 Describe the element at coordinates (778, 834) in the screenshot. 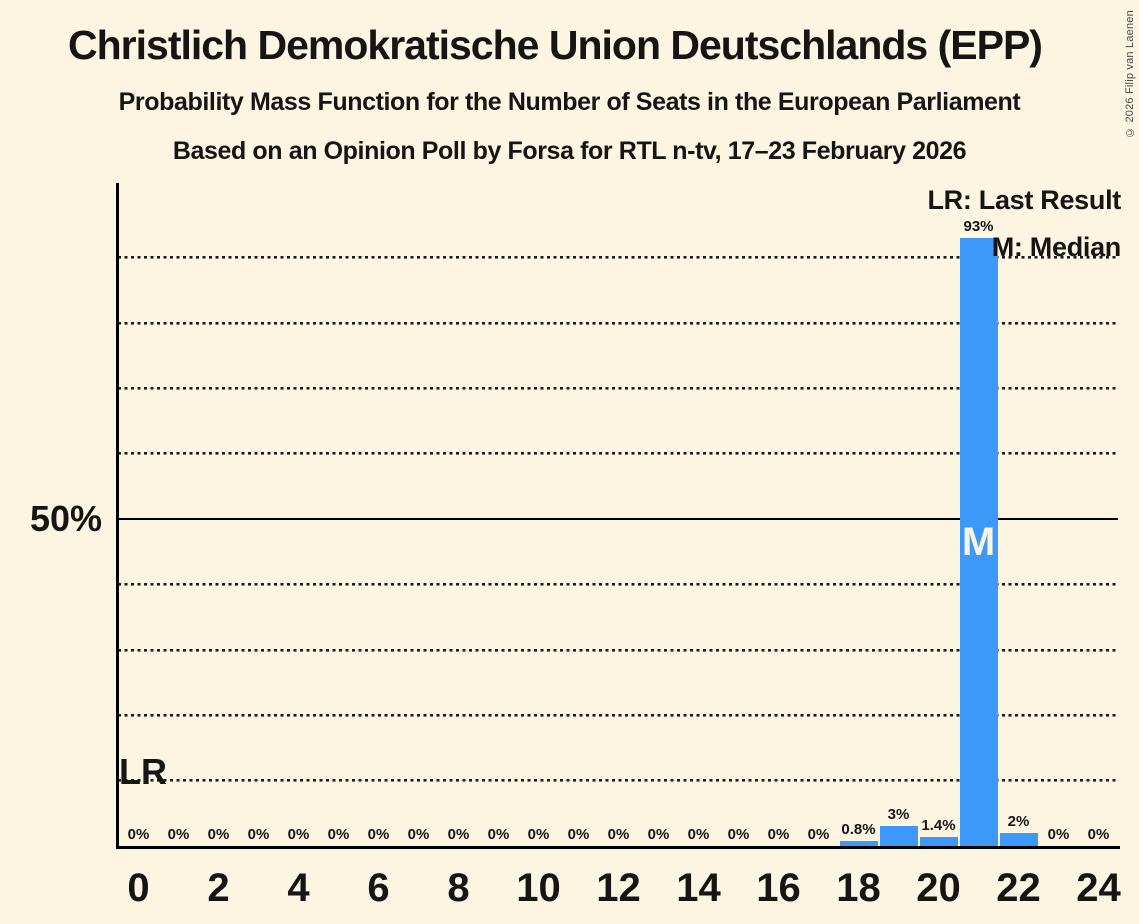

I see `bar-value-label-seat-16: 0%` at that location.